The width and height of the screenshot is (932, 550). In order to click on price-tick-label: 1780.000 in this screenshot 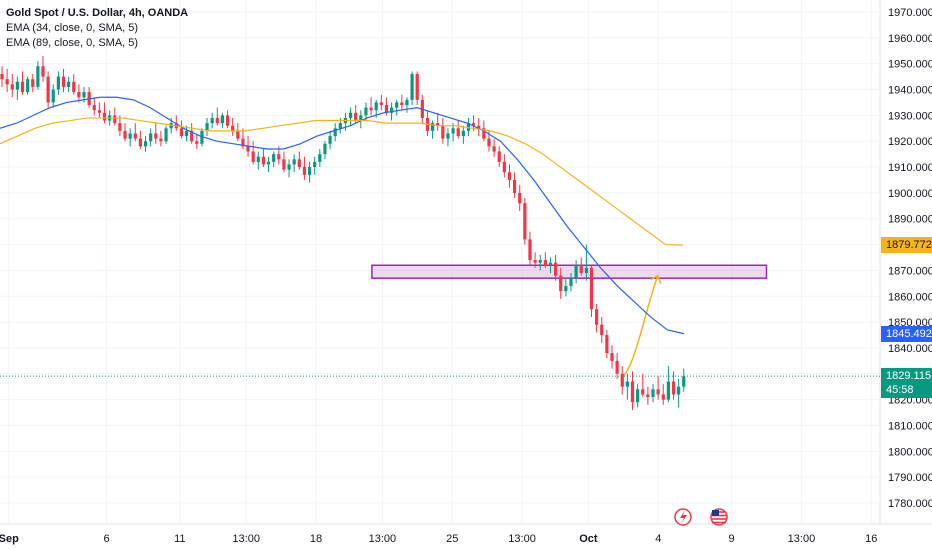, I will do `click(910, 504)`.